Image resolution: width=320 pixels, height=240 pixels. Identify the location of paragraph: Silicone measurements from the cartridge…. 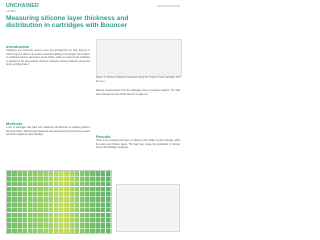
(138, 93).